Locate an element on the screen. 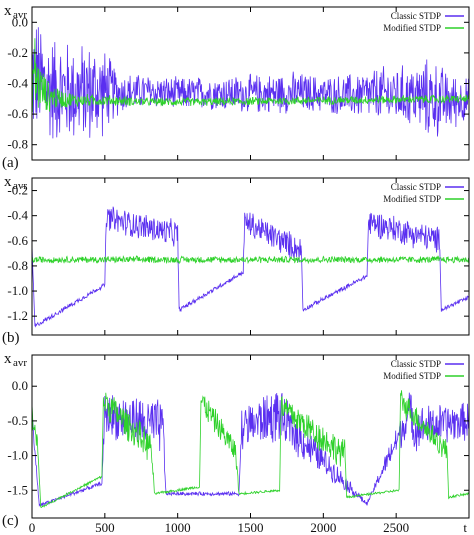  panel-label: (c) is located at coordinates (10, 521).